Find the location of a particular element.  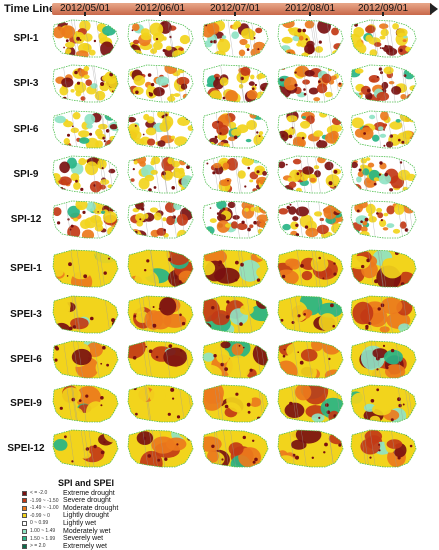

row-label: SPEI-3 is located at coordinates (26, 314).